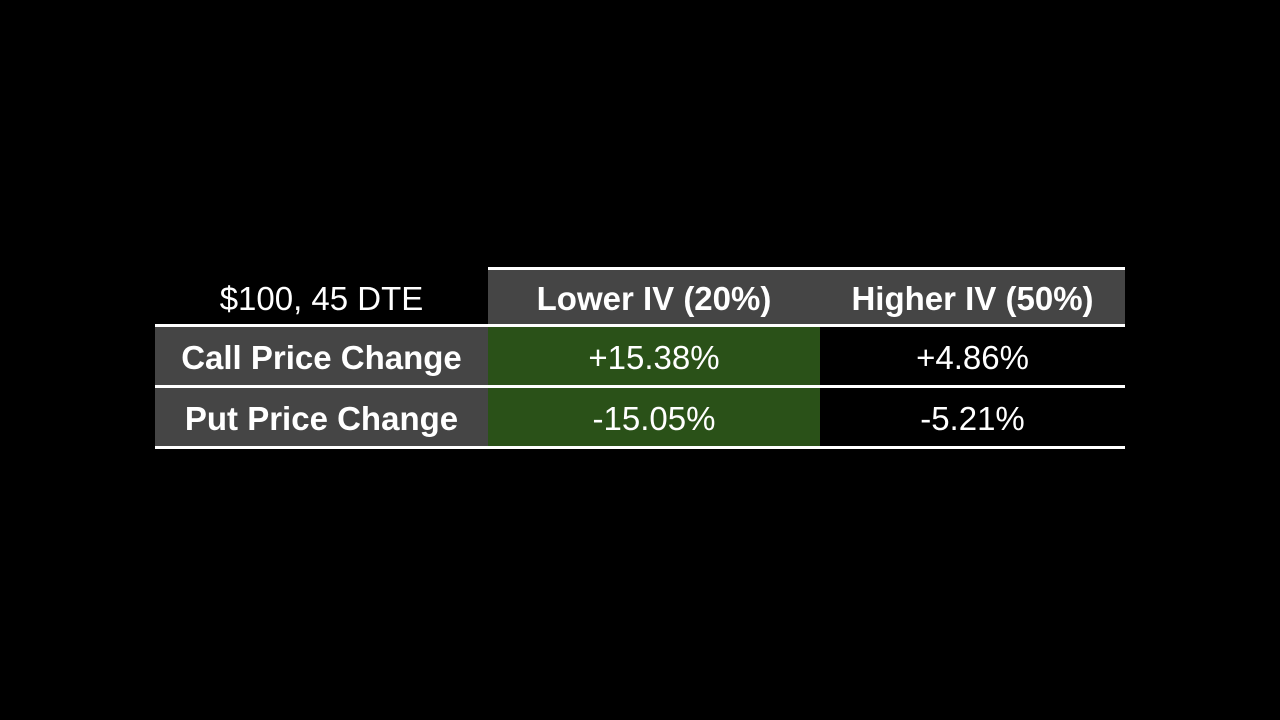  I want to click on put-higher-iv-value: -5.21%, so click(972, 418).